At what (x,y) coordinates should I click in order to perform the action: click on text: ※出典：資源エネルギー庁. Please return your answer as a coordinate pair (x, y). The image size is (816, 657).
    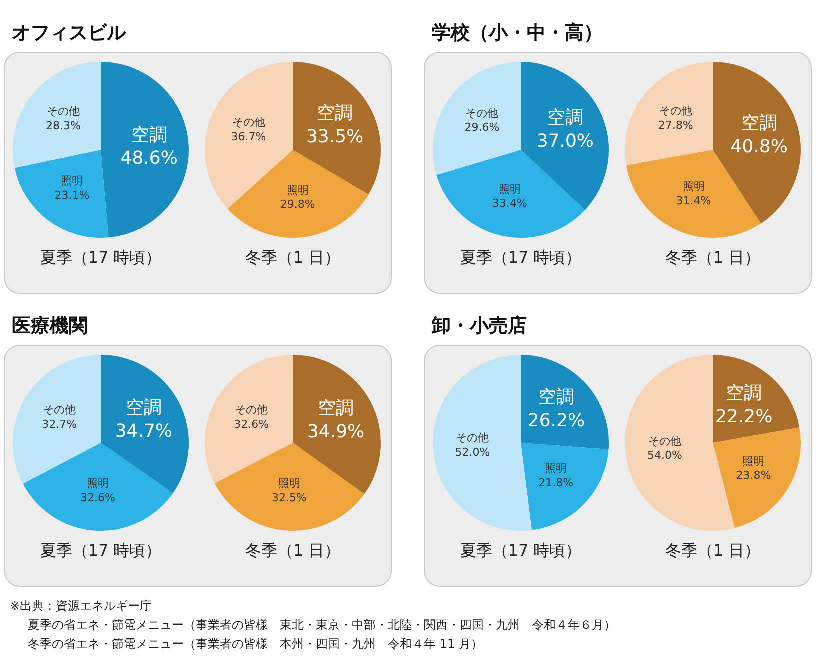
    Looking at the image, I should click on (81, 606).